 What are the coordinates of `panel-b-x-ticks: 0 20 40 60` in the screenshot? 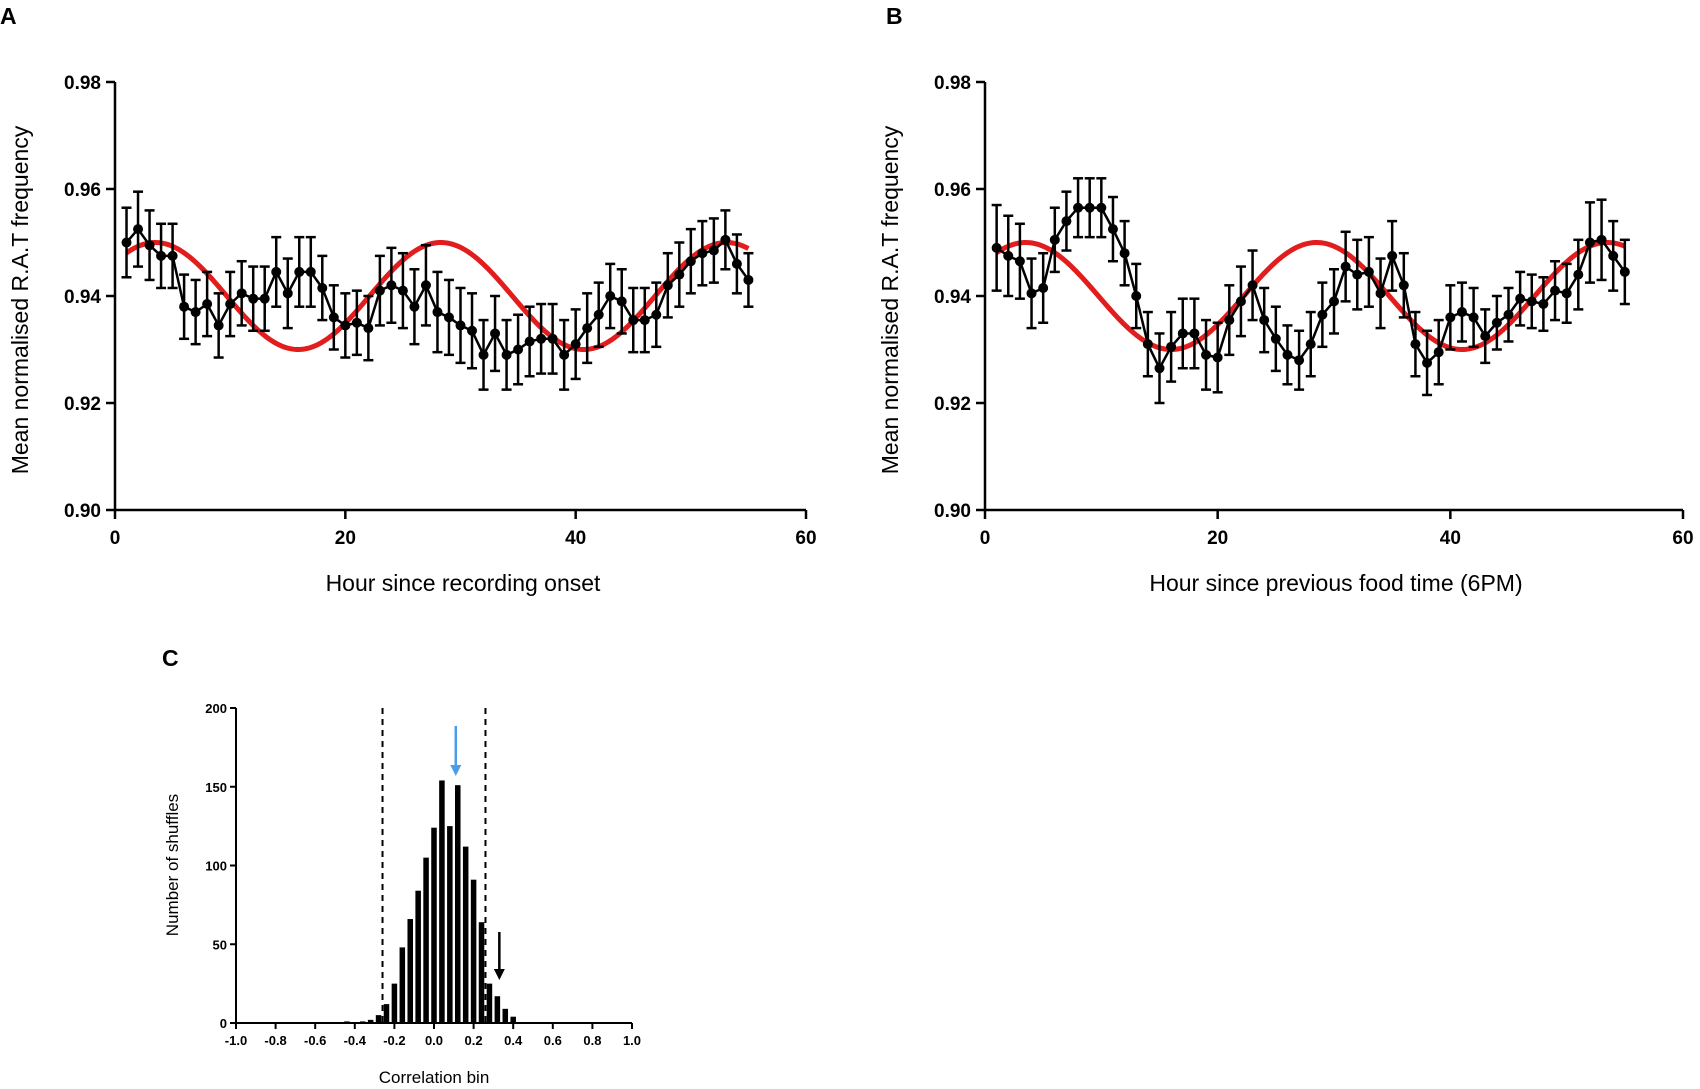 It's located at (1337, 529).